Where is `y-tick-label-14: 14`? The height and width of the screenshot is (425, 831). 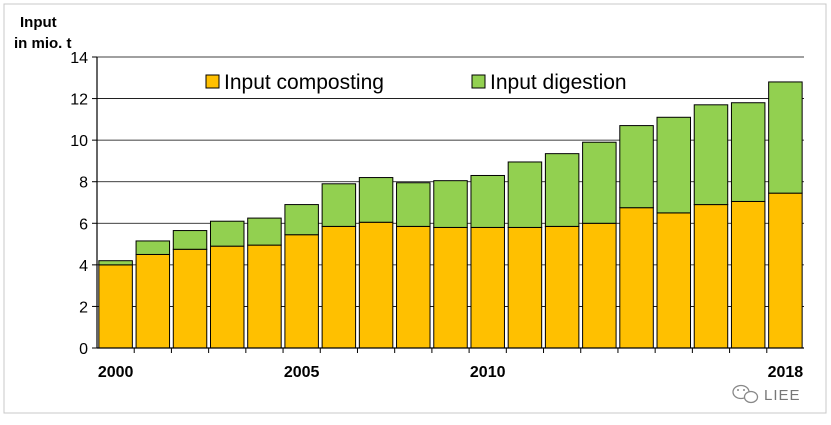 y-tick-label-14: 14 is located at coordinates (79, 58).